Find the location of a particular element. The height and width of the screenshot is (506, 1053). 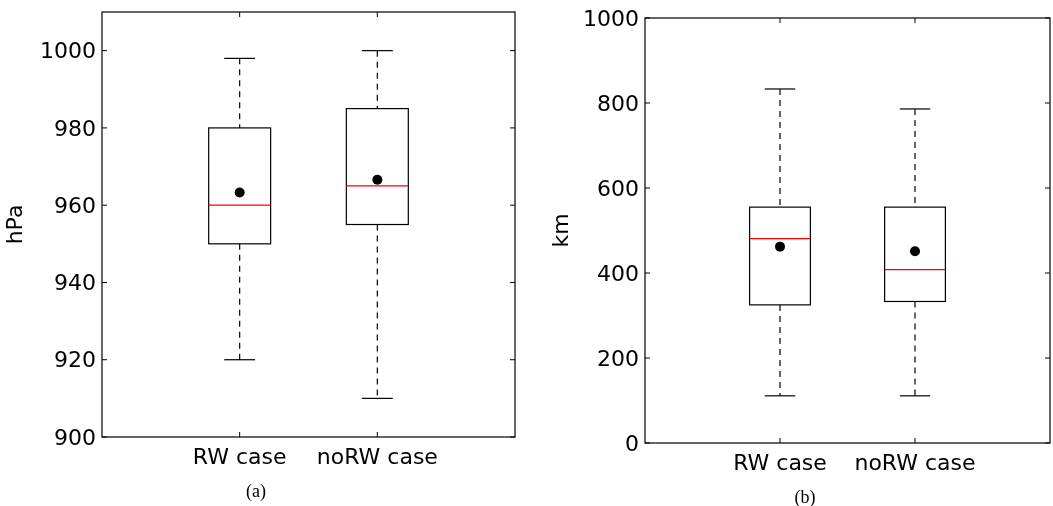

text: (b) is located at coordinates (805, 496).